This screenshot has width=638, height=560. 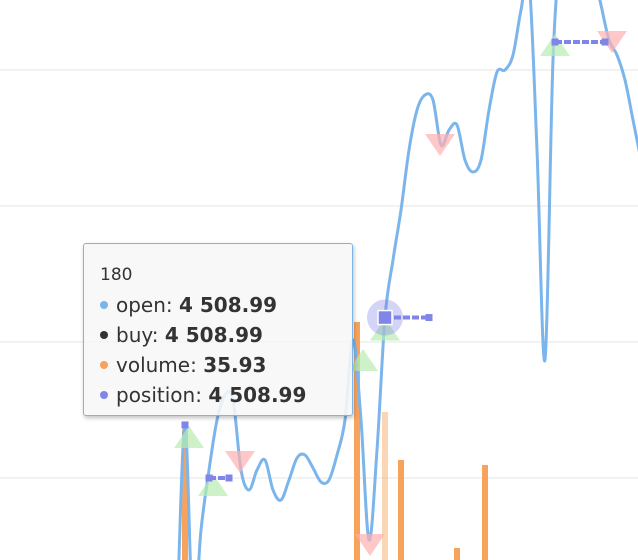 What do you see at coordinates (235, 365) in the screenshot?
I see `series-value: 35.93` at bounding box center [235, 365].